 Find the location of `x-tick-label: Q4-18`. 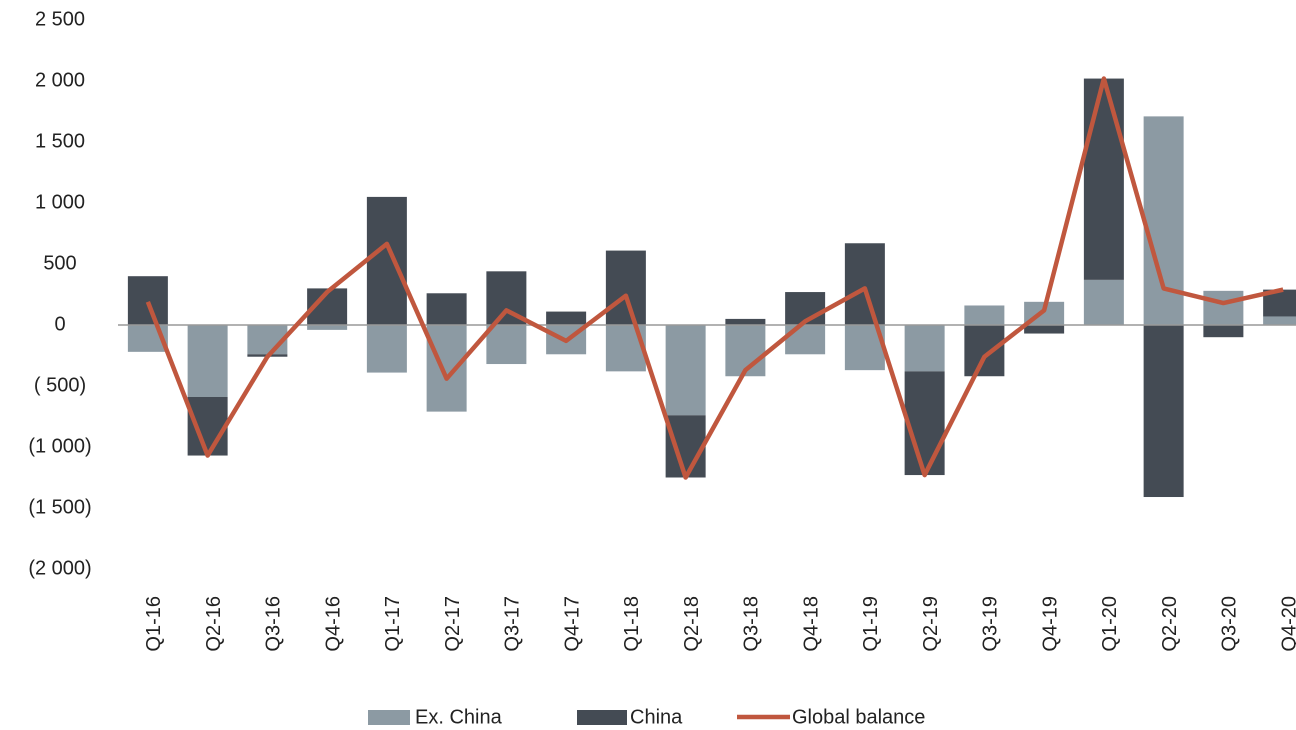

x-tick-label: Q4-18 is located at coordinates (811, 624).